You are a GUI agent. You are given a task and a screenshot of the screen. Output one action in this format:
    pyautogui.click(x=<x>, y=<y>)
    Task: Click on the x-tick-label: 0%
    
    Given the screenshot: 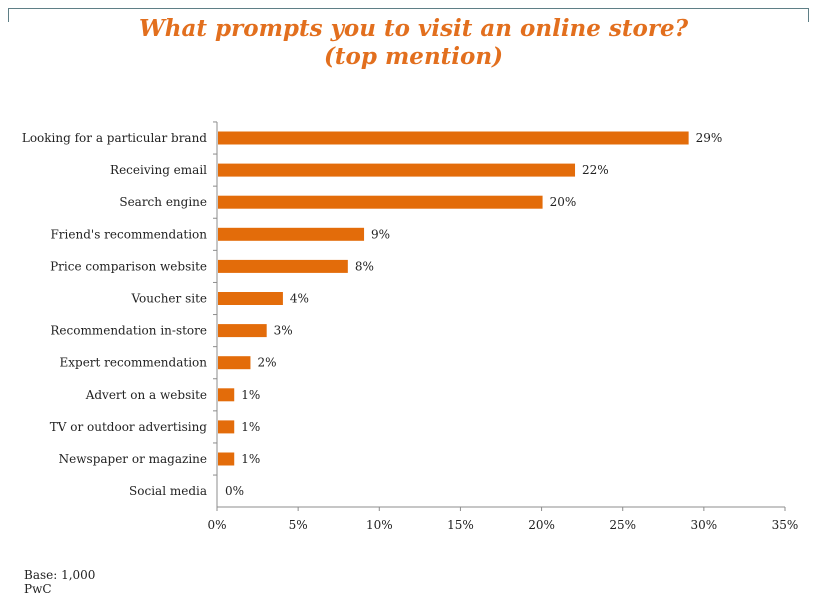 What is the action you would take?
    pyautogui.click(x=216, y=525)
    